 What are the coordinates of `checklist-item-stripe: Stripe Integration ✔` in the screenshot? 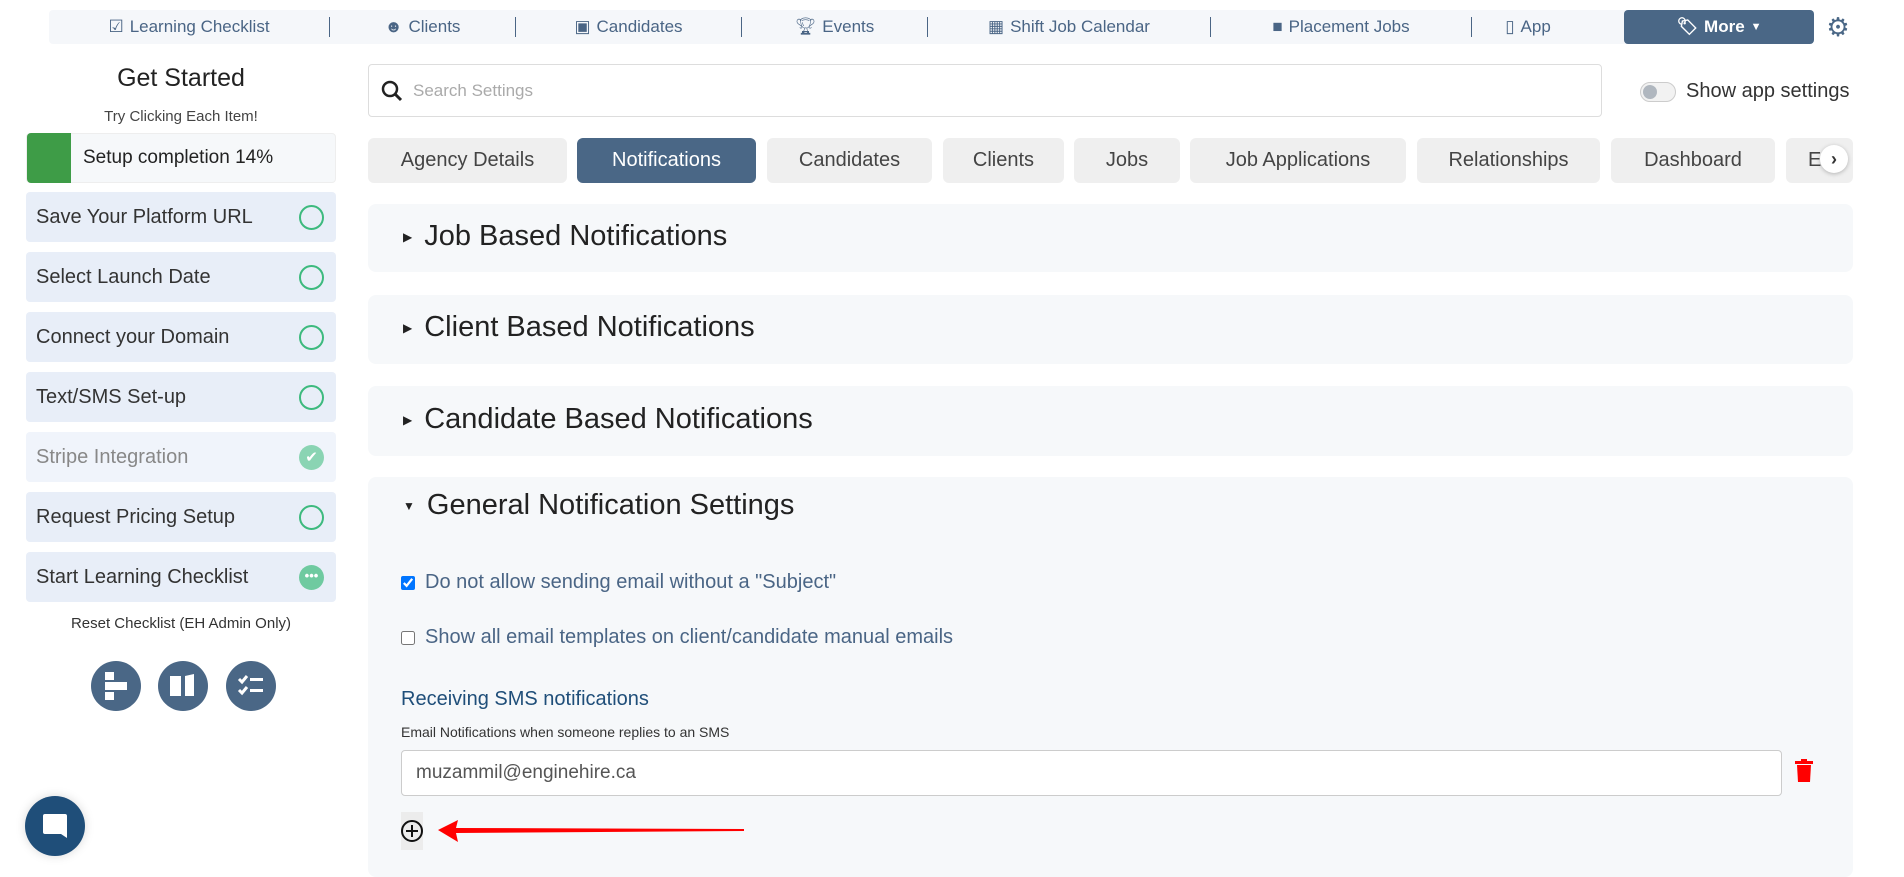 It's located at (181, 457).